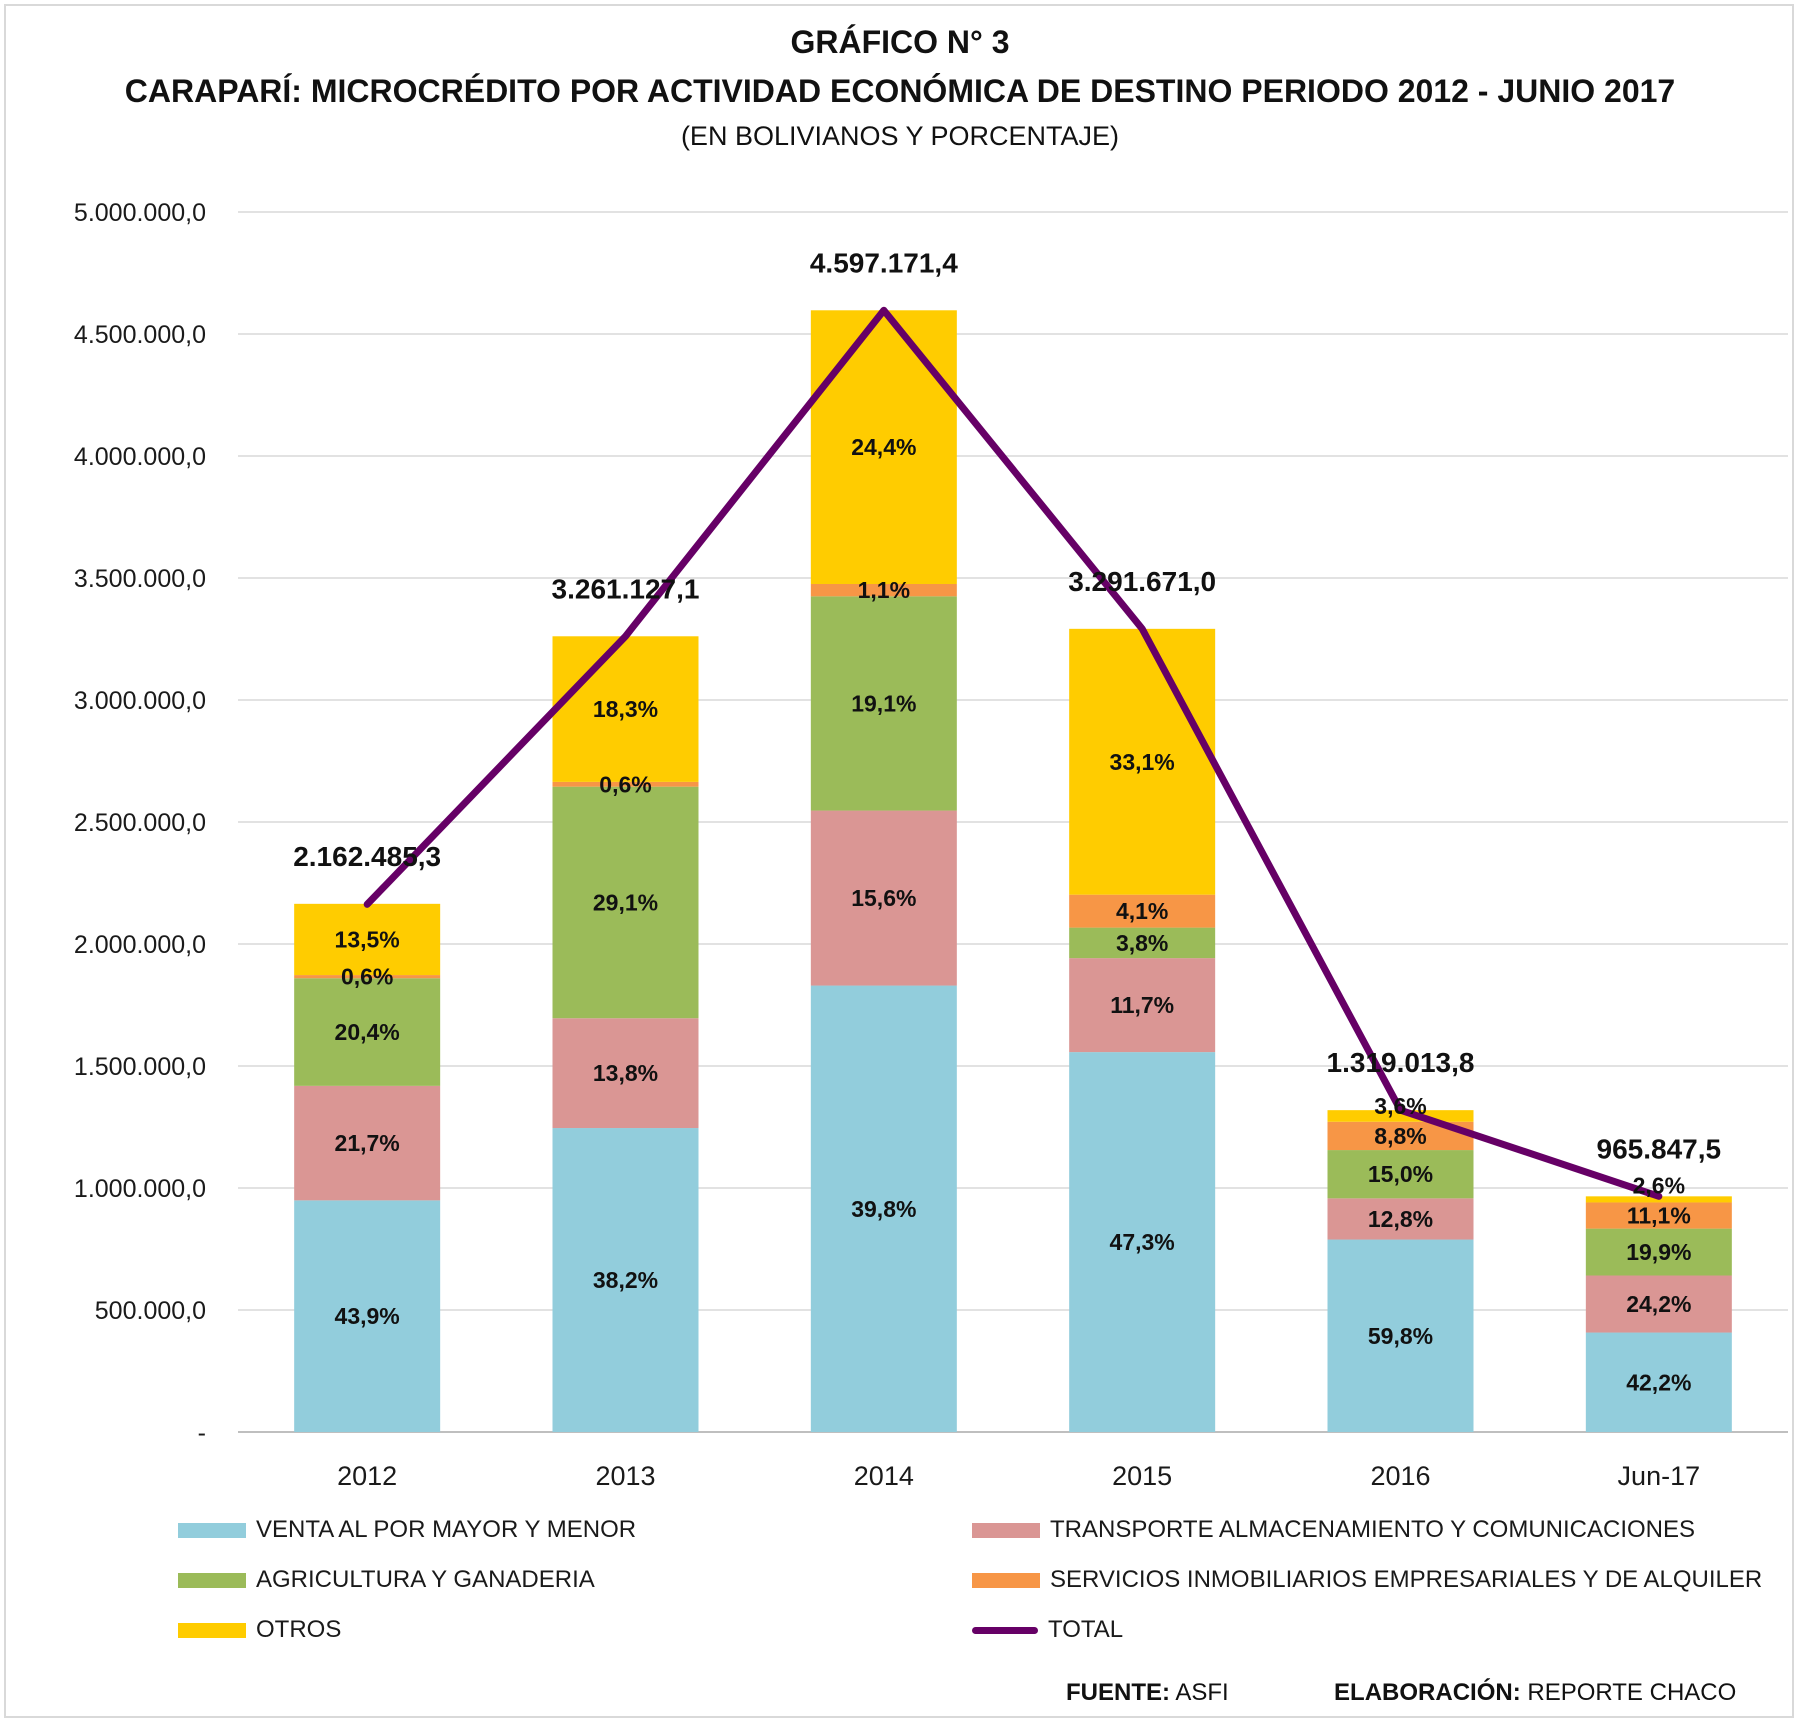  Describe the element at coordinates (1658, 1252) in the screenshot. I see `segment-percent-label: 19,9%` at that location.